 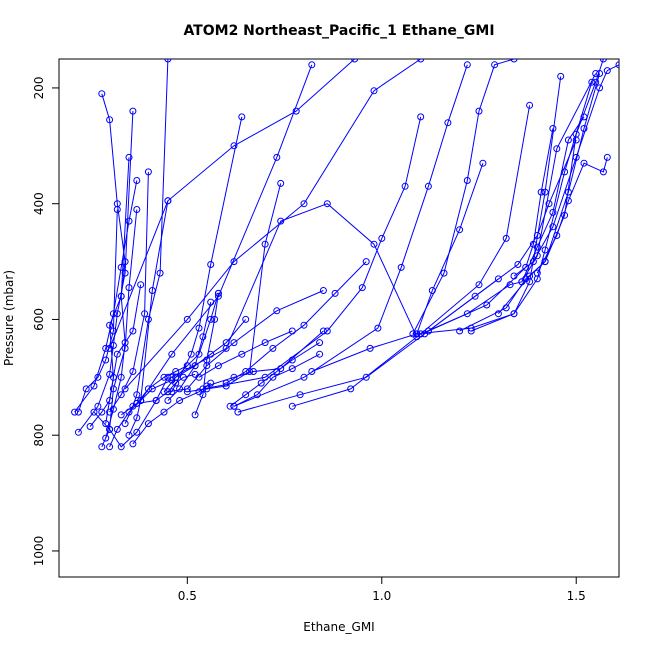 I want to click on y-tick-label: 800, so click(x=39, y=435).